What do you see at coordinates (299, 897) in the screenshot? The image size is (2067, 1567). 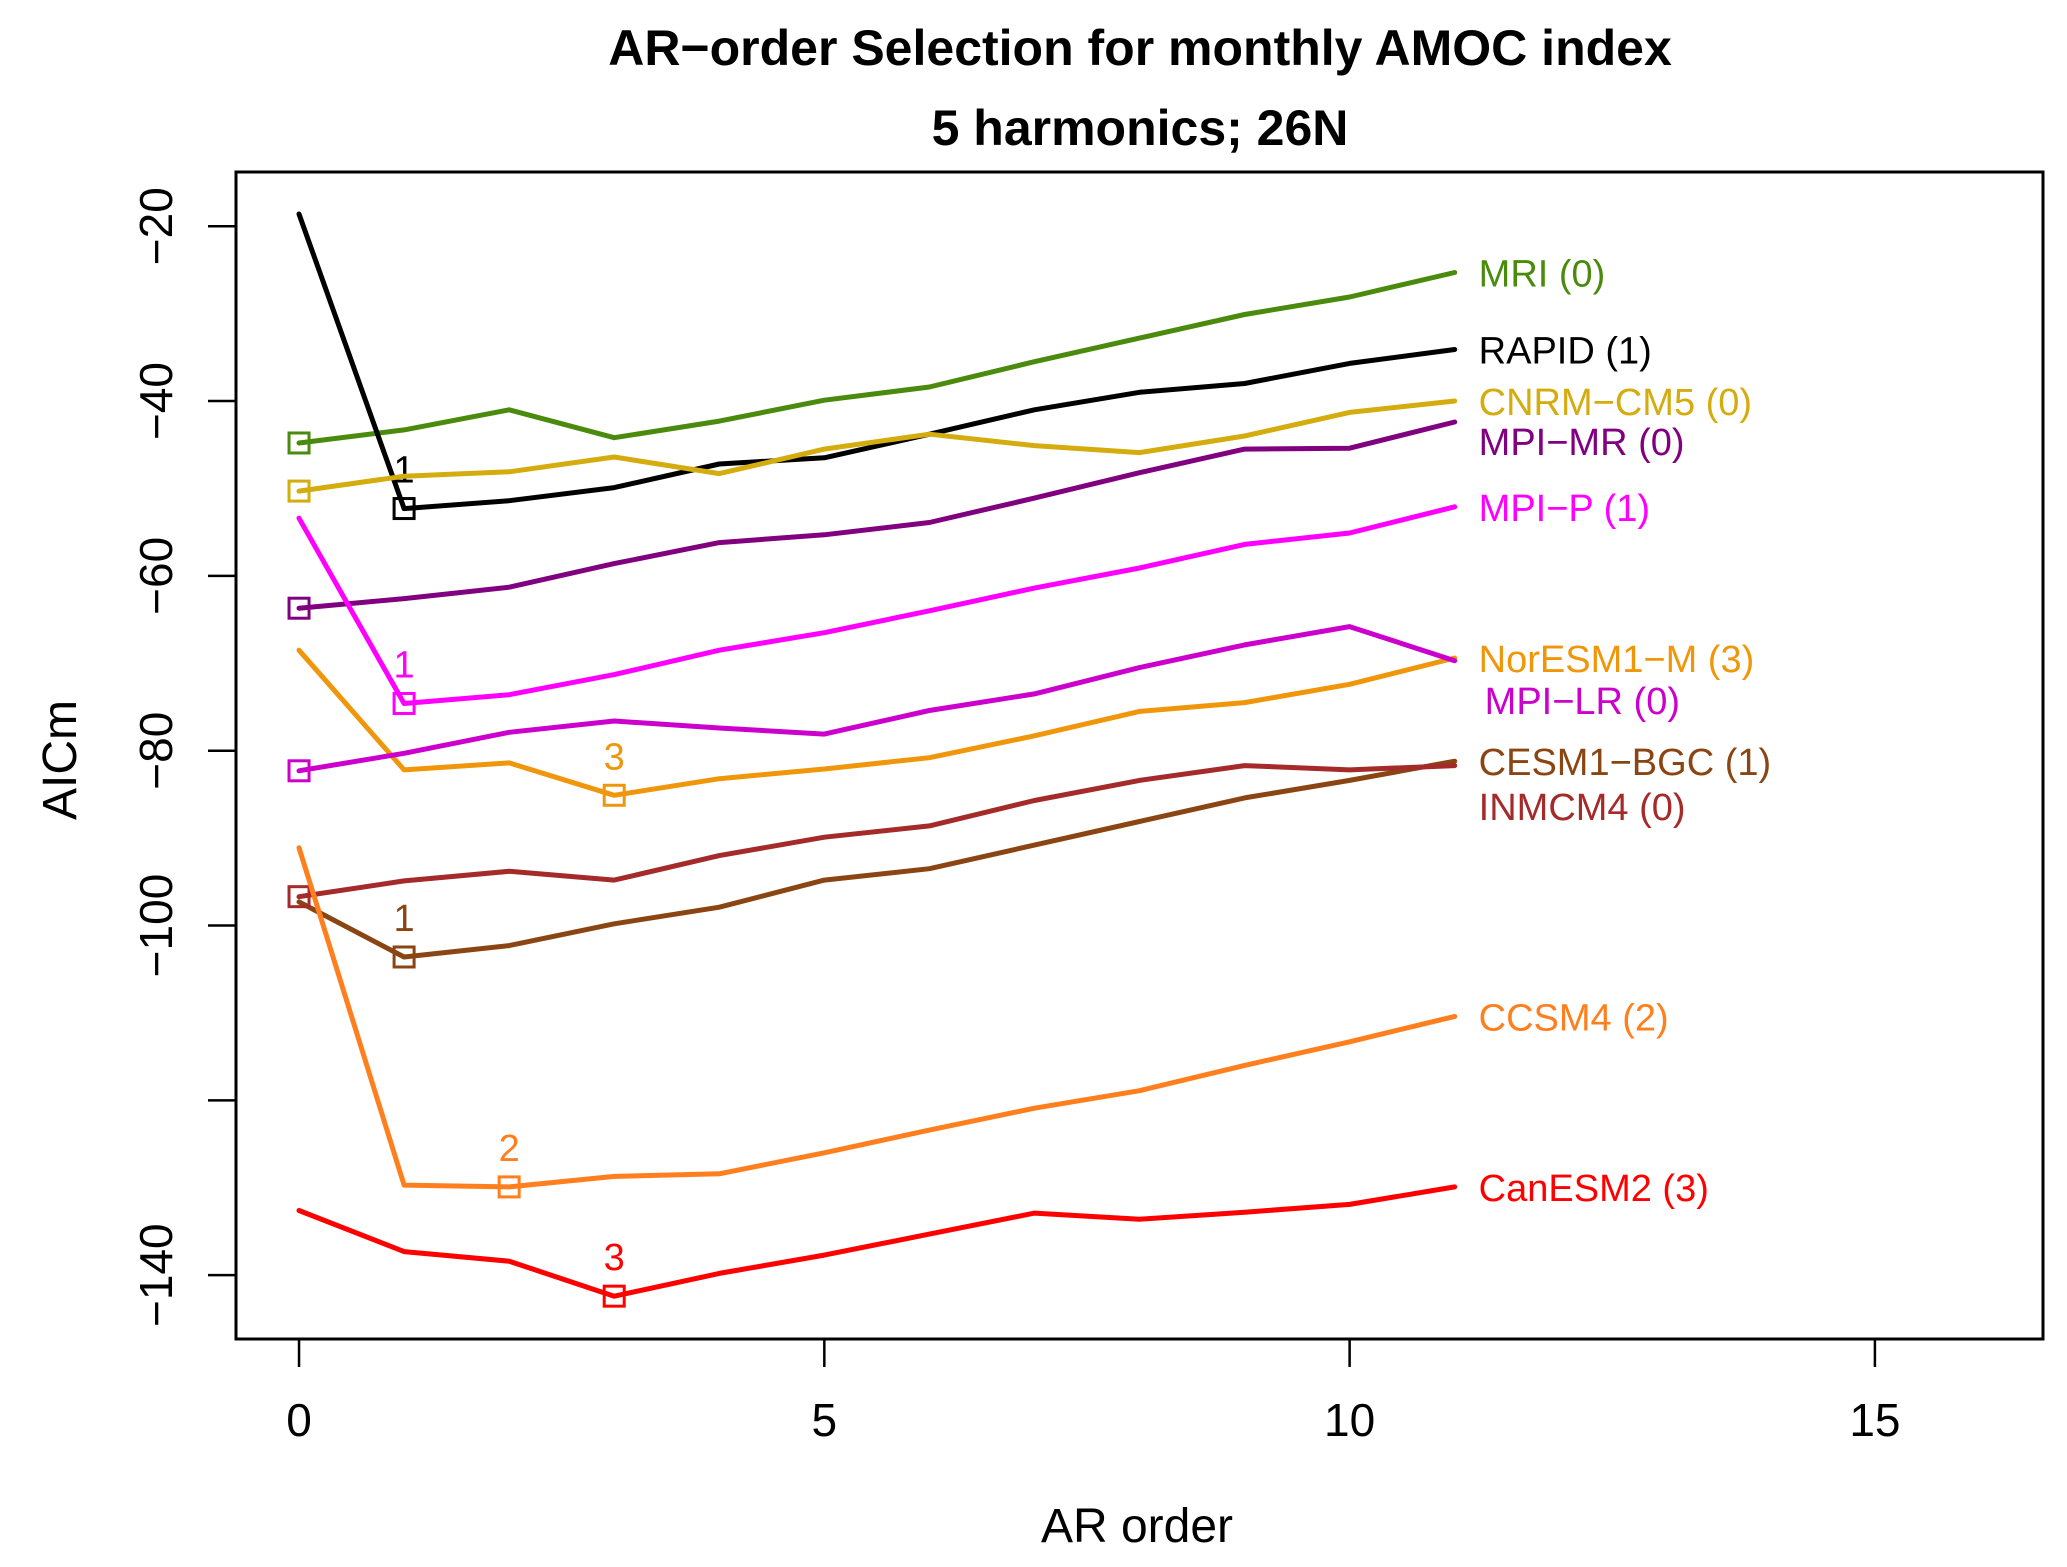 I see `min-marker-inmcm4` at bounding box center [299, 897].